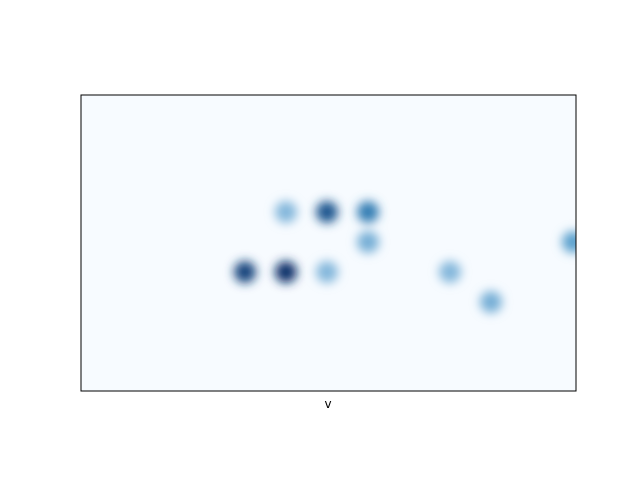 Image resolution: width=640 pixels, height=480 pixels. What do you see at coordinates (327, 404) in the screenshot?
I see `x-axis-label: v` at bounding box center [327, 404].